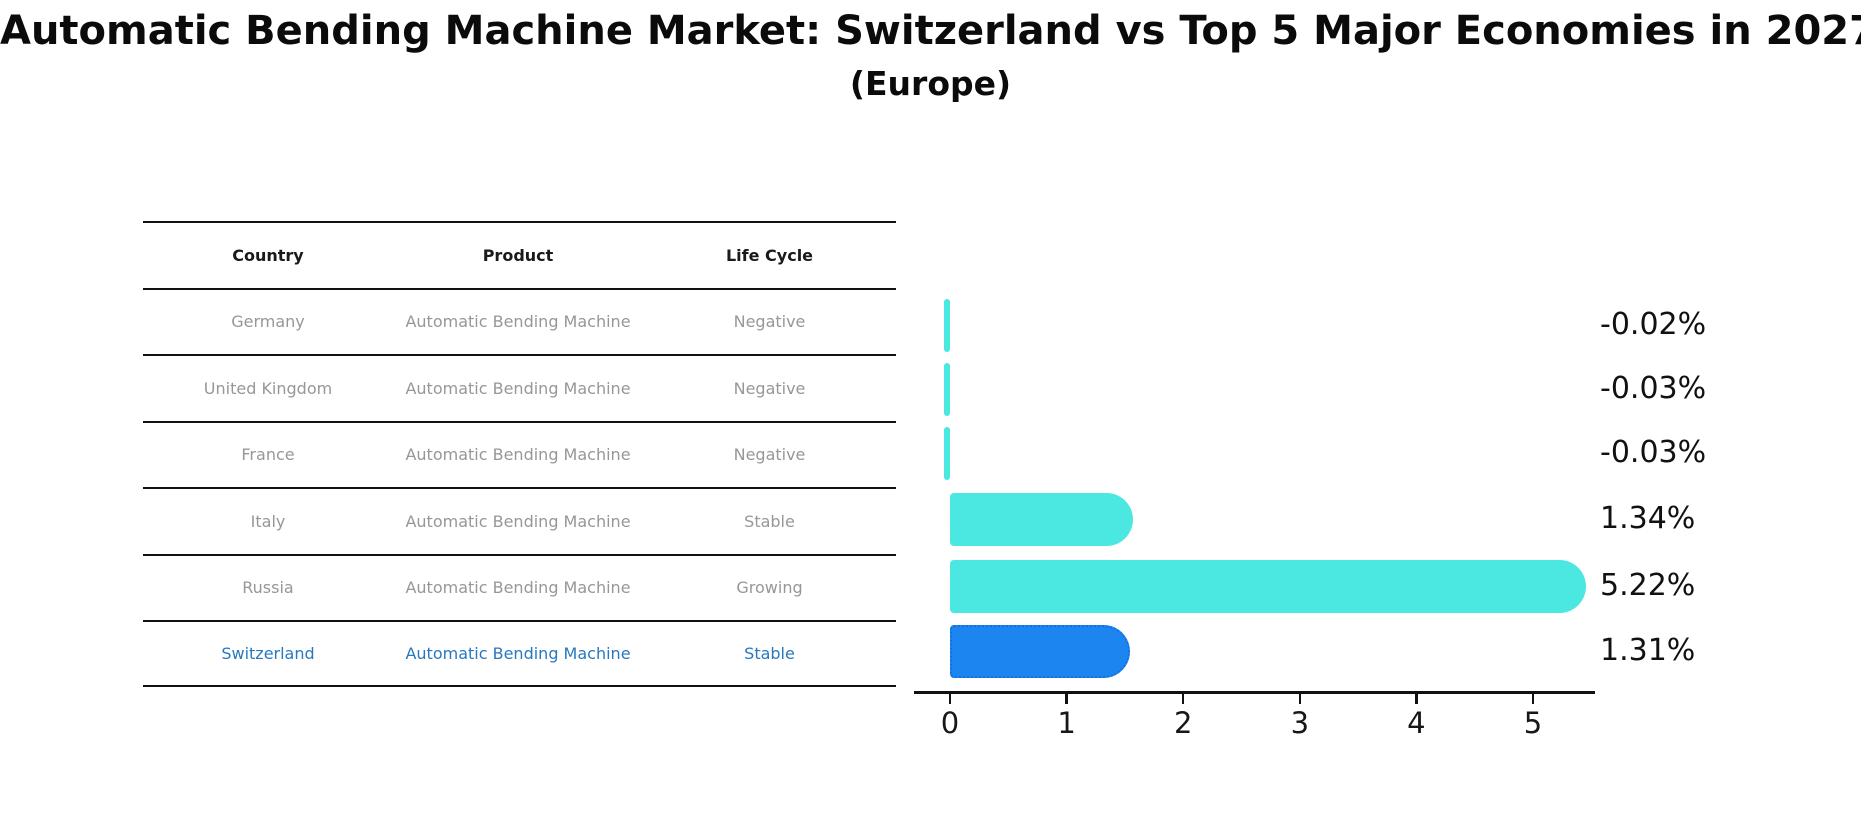 This screenshot has width=1861, height=823. I want to click on bar-value-label: 1.34%, so click(1648, 518).